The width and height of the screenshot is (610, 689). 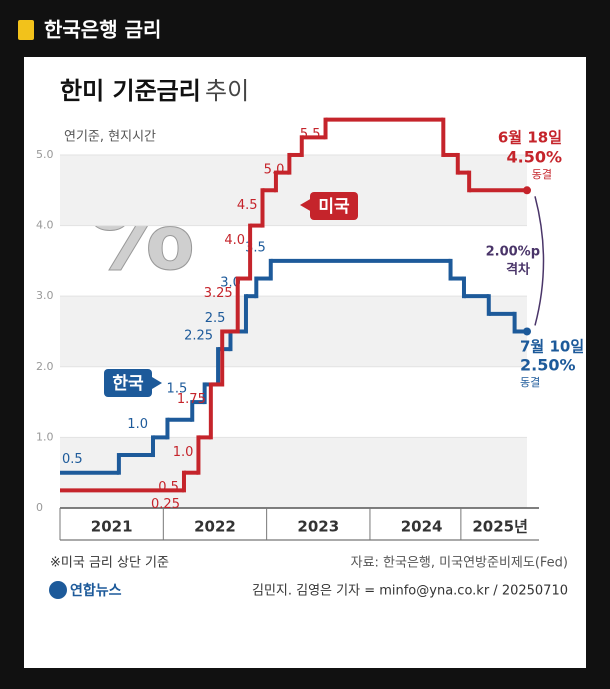 I want to click on header-title: 한국은행 금리, so click(x=102, y=30).